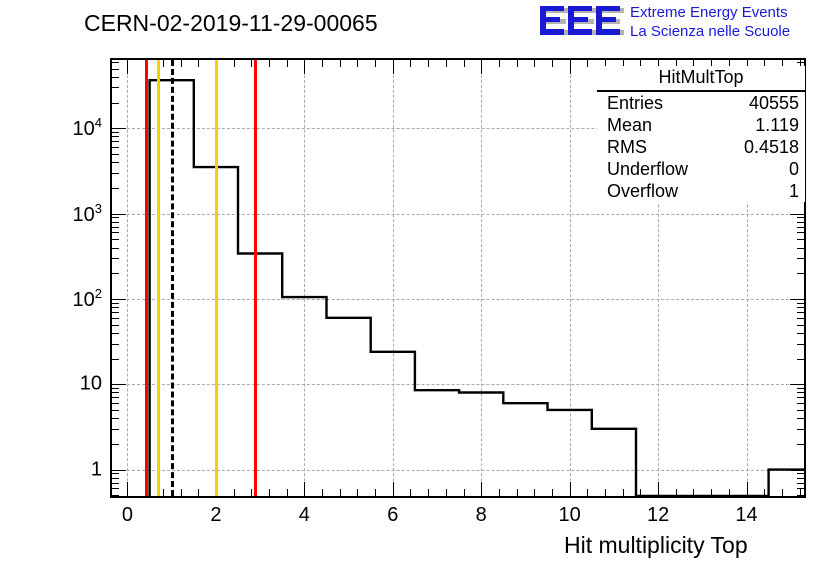 Image resolution: width=836 pixels, height=572 pixels. What do you see at coordinates (701, 79) in the screenshot?
I see `stats-box-title: HitMultTop` at bounding box center [701, 79].